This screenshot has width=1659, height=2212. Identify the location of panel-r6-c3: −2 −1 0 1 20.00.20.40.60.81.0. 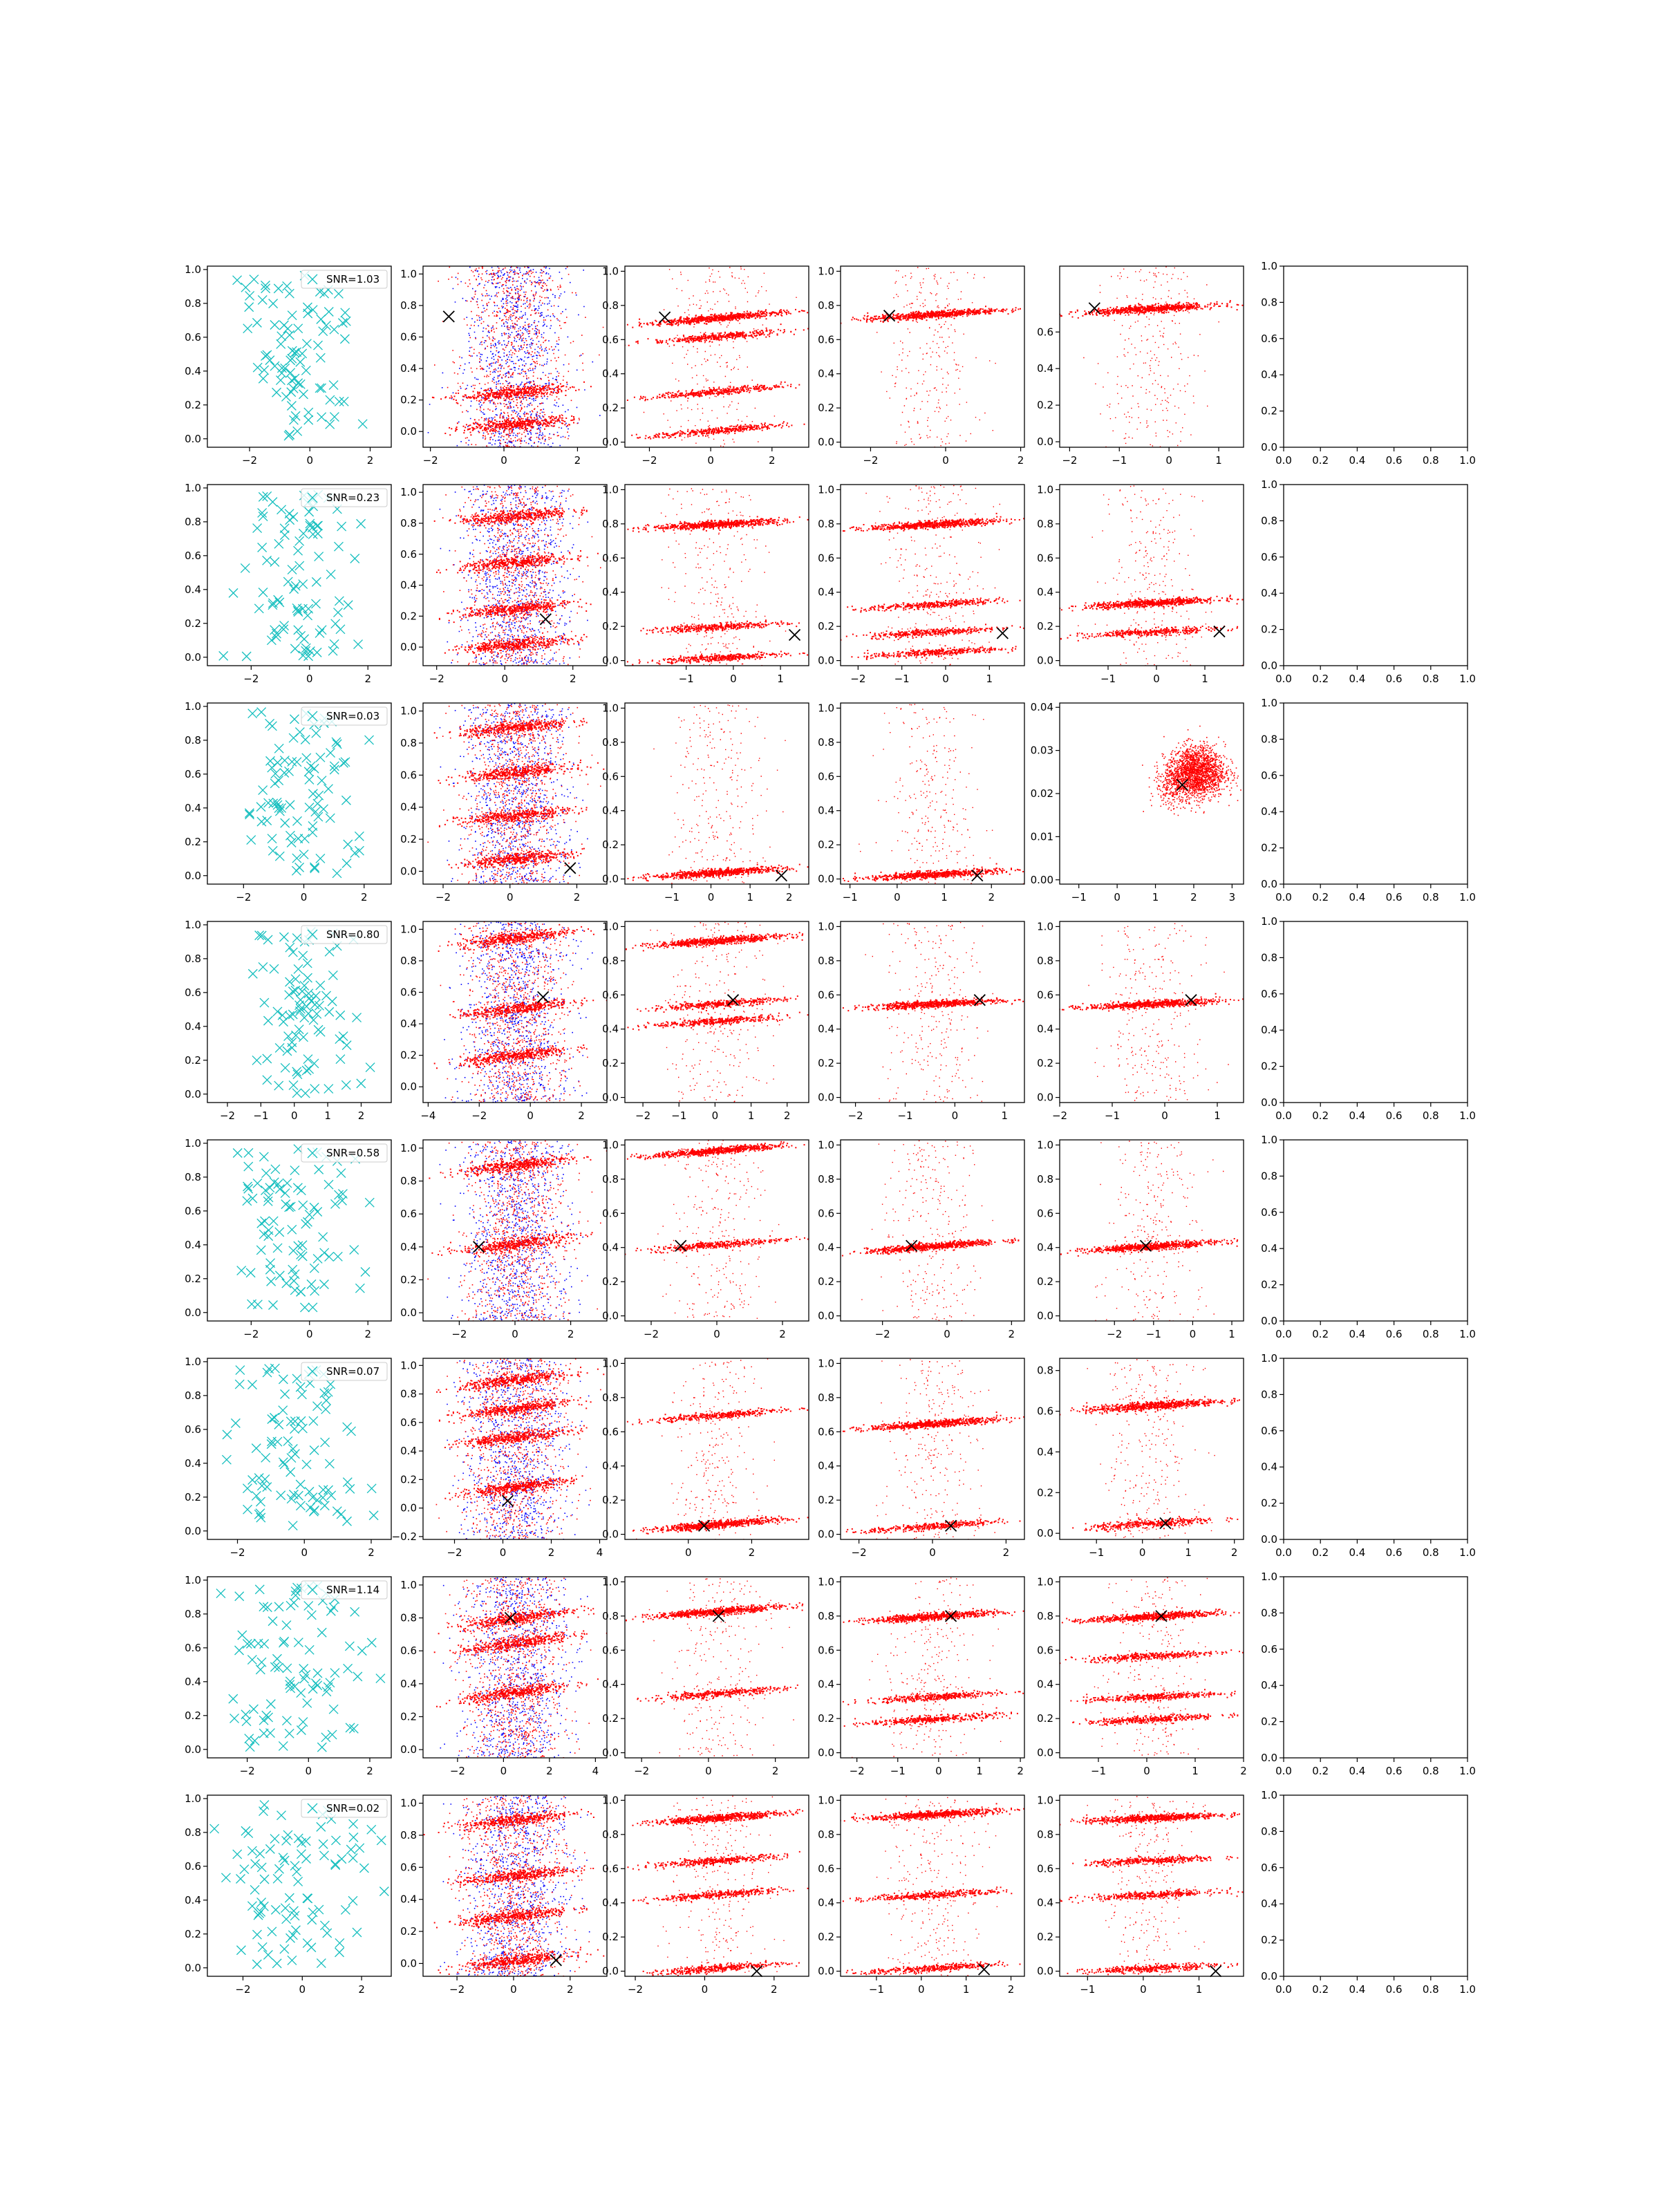
(935, 1676).